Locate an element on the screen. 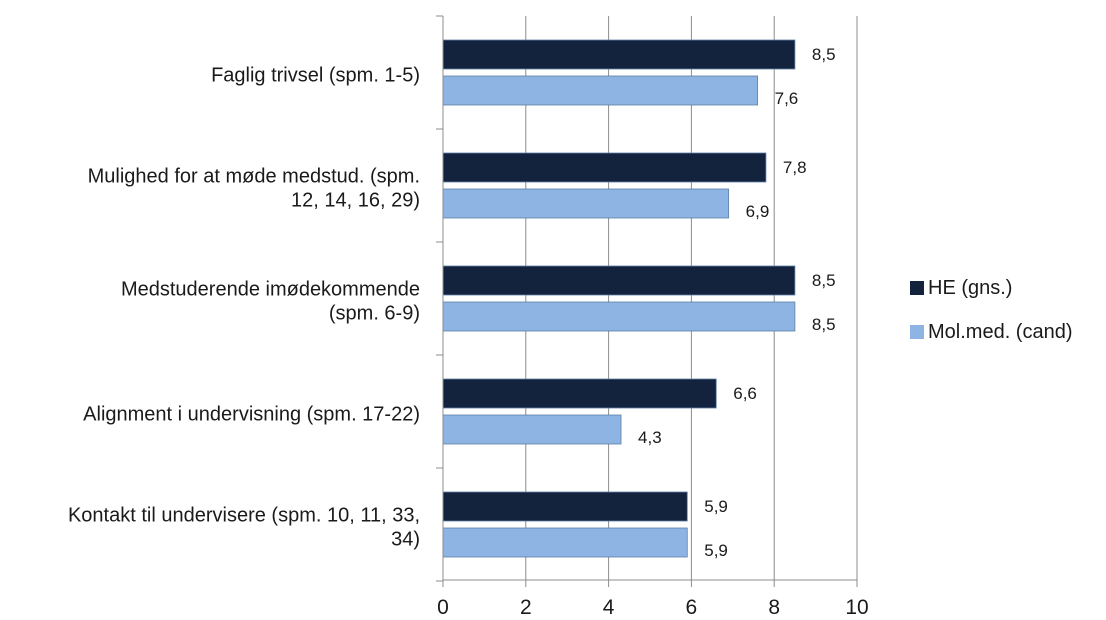 The height and width of the screenshot is (620, 1106). x-tick-label: 6 is located at coordinates (692, 607).